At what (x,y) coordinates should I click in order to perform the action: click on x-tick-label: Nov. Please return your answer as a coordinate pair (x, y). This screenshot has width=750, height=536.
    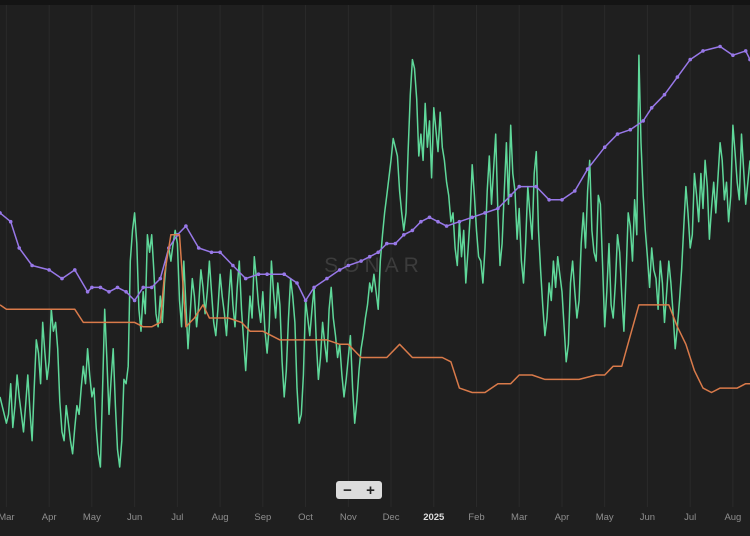
    Looking at the image, I should click on (348, 517).